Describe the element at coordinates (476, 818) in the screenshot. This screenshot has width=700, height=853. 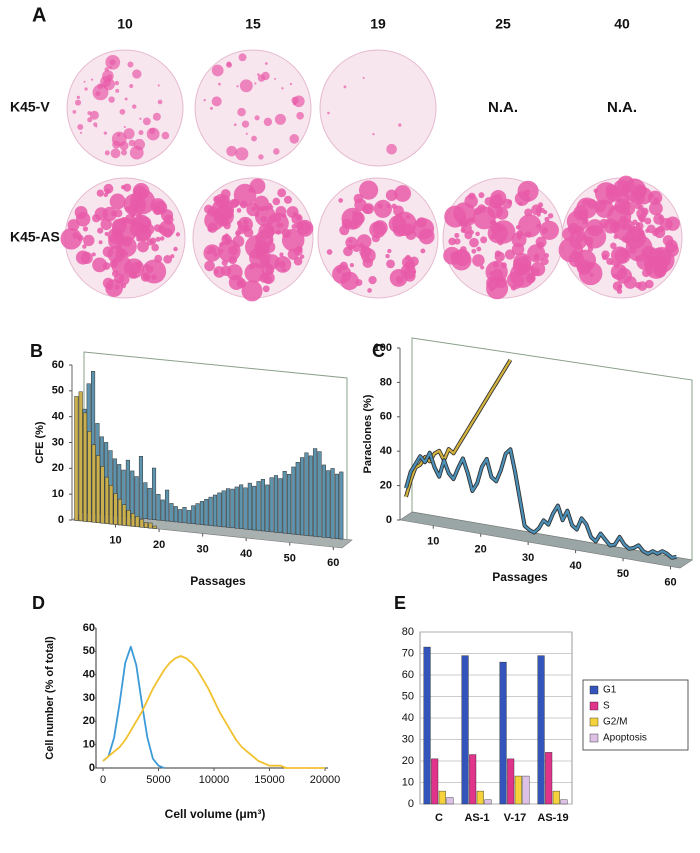
I see `x-tick-label: AS-1` at that location.